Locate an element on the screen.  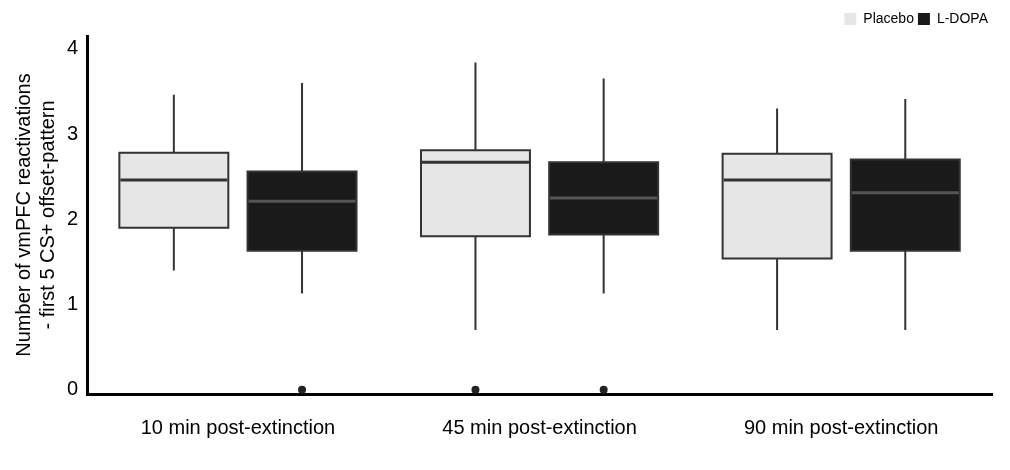
y-tick-label: 4 is located at coordinates (73, 47).